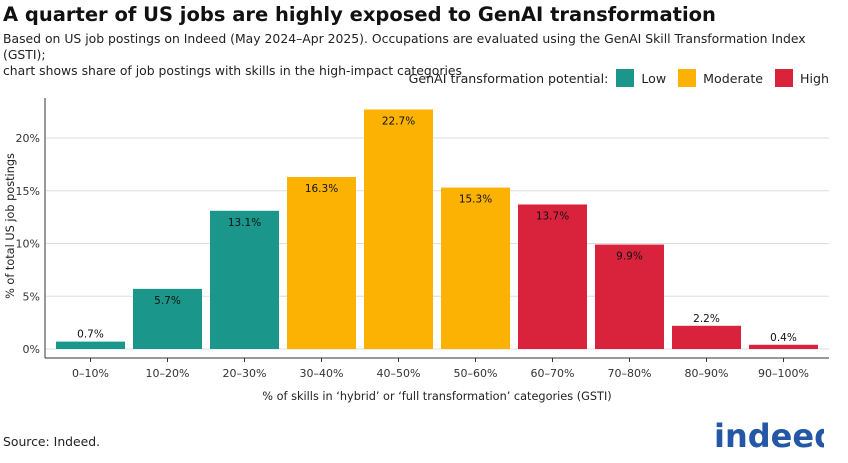 The height and width of the screenshot is (463, 848). I want to click on bar-value-label: 16.3%, so click(321, 189).